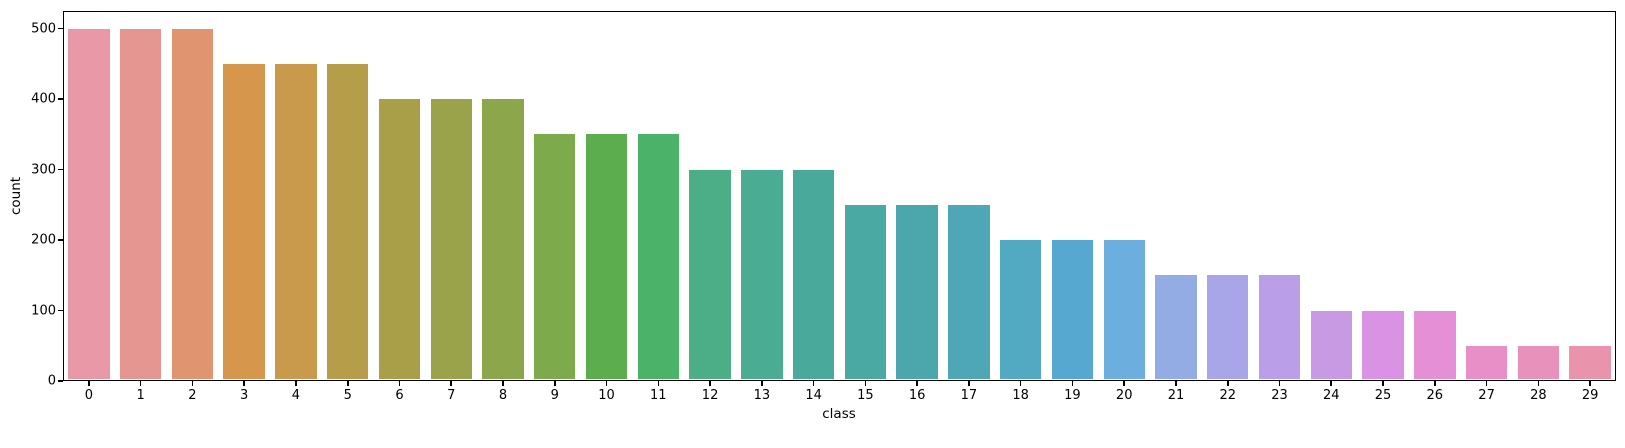  What do you see at coordinates (1435, 395) in the screenshot?
I see `x-tick-label: 26` at bounding box center [1435, 395].